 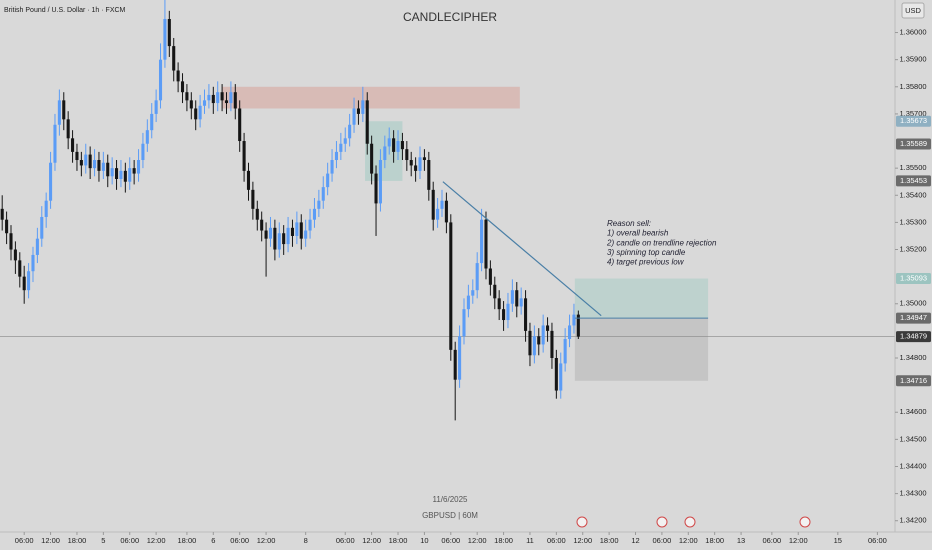 What do you see at coordinates (912, 438) in the screenshot?
I see `y-tick-label: 1.34500` at bounding box center [912, 438].